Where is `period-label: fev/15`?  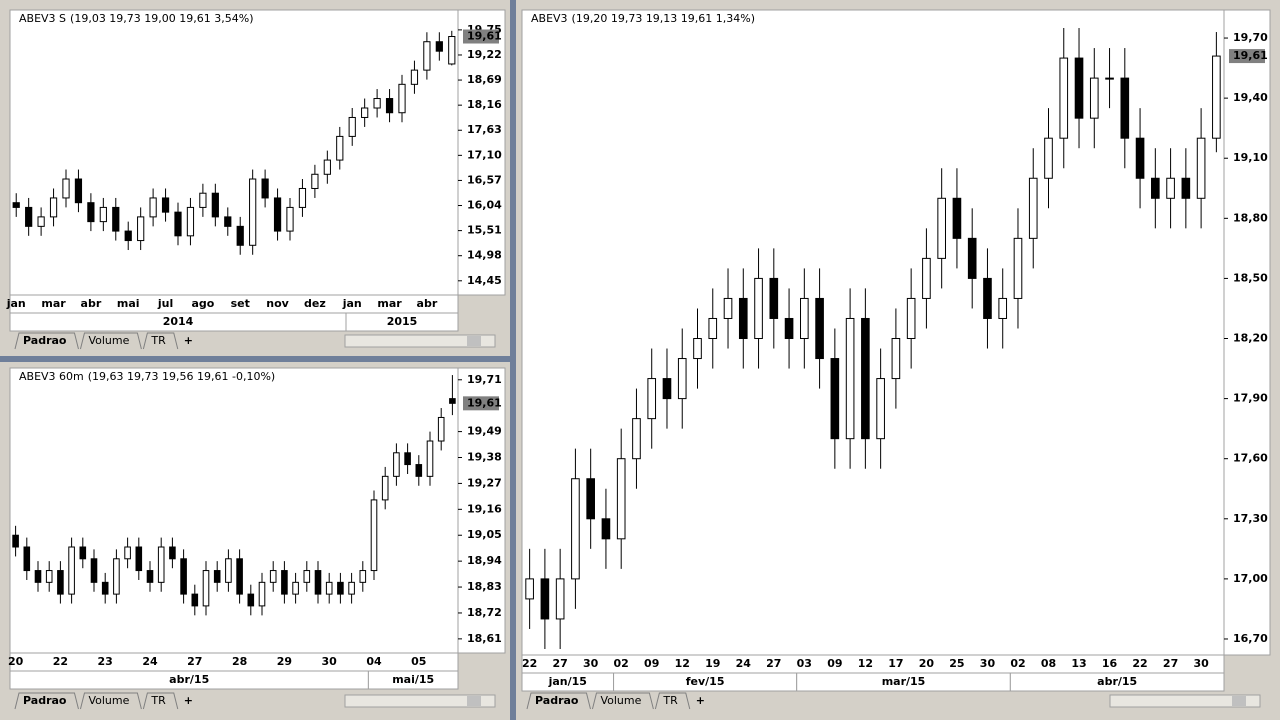 period-label: fev/15 is located at coordinates (705, 681).